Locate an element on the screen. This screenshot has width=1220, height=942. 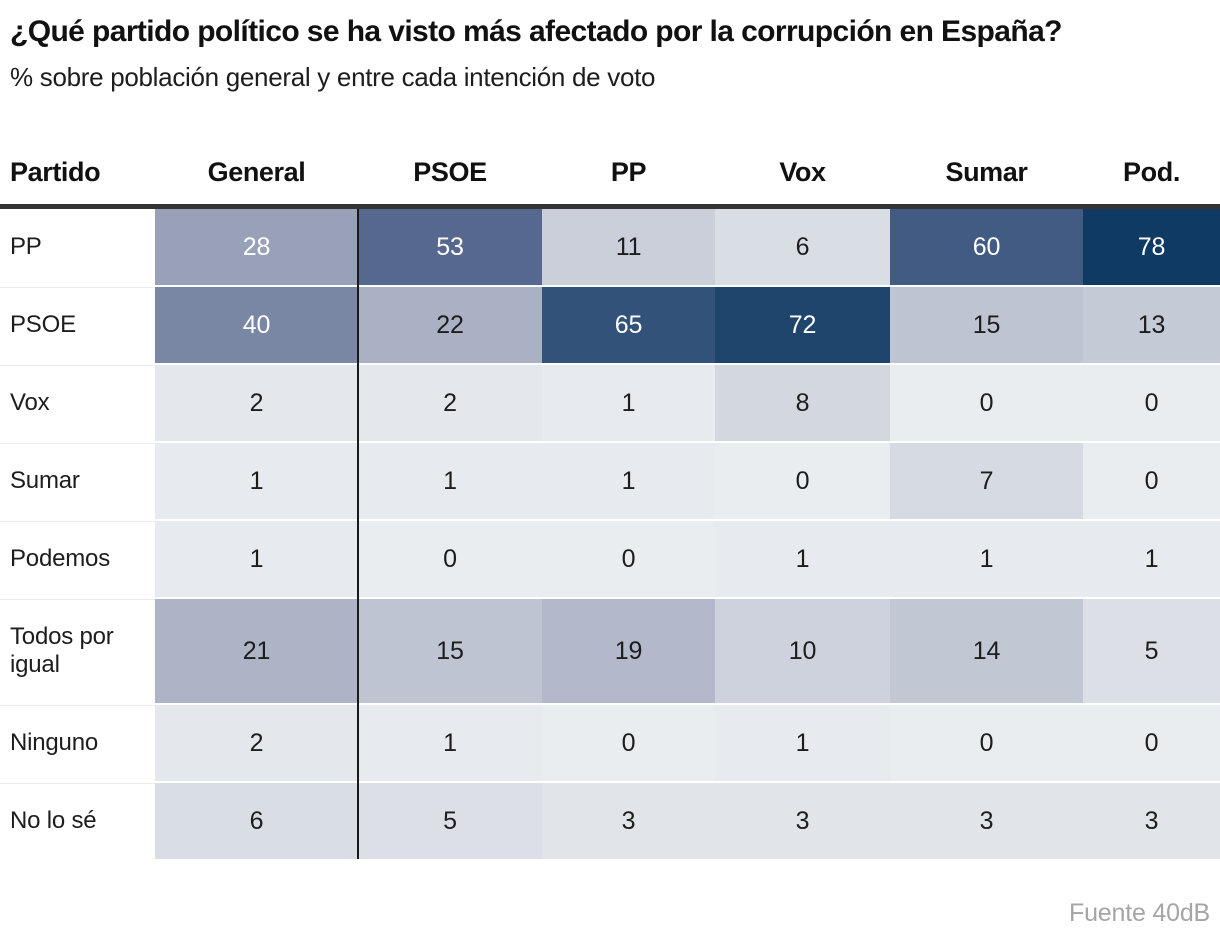
row-label: Sumar is located at coordinates (77, 480).